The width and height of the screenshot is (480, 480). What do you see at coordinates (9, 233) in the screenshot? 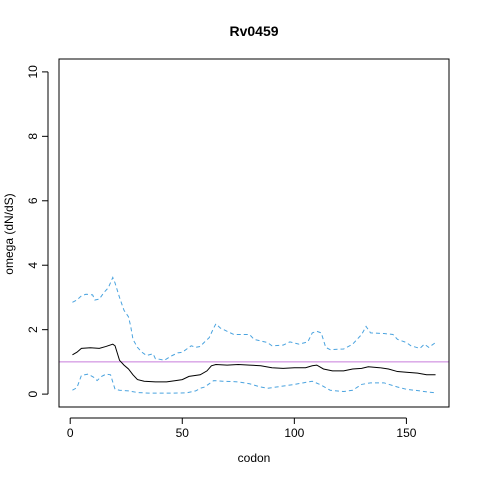
I see `y-axis-label: omega (dN/dS)` at bounding box center [9, 233].